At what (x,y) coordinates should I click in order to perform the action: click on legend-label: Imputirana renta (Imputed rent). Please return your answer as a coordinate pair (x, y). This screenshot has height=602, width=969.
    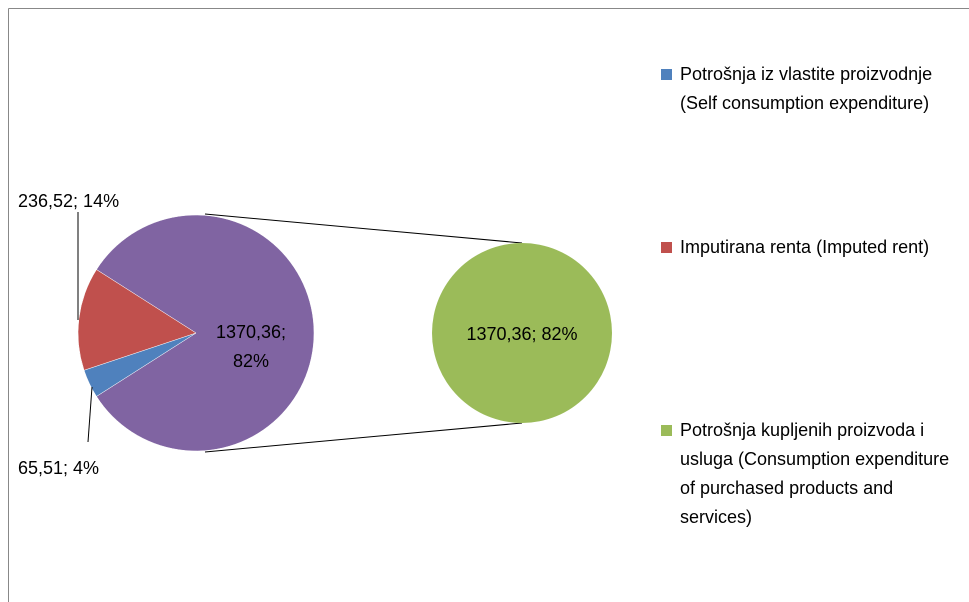
    Looking at the image, I should click on (805, 247).